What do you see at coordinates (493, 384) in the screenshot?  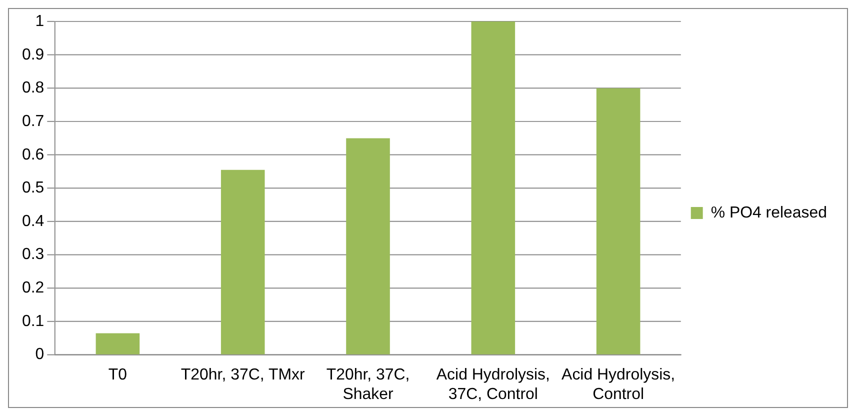 I see `x-tick-label: Acid Hydrolysis, 37C, Control` at bounding box center [493, 384].